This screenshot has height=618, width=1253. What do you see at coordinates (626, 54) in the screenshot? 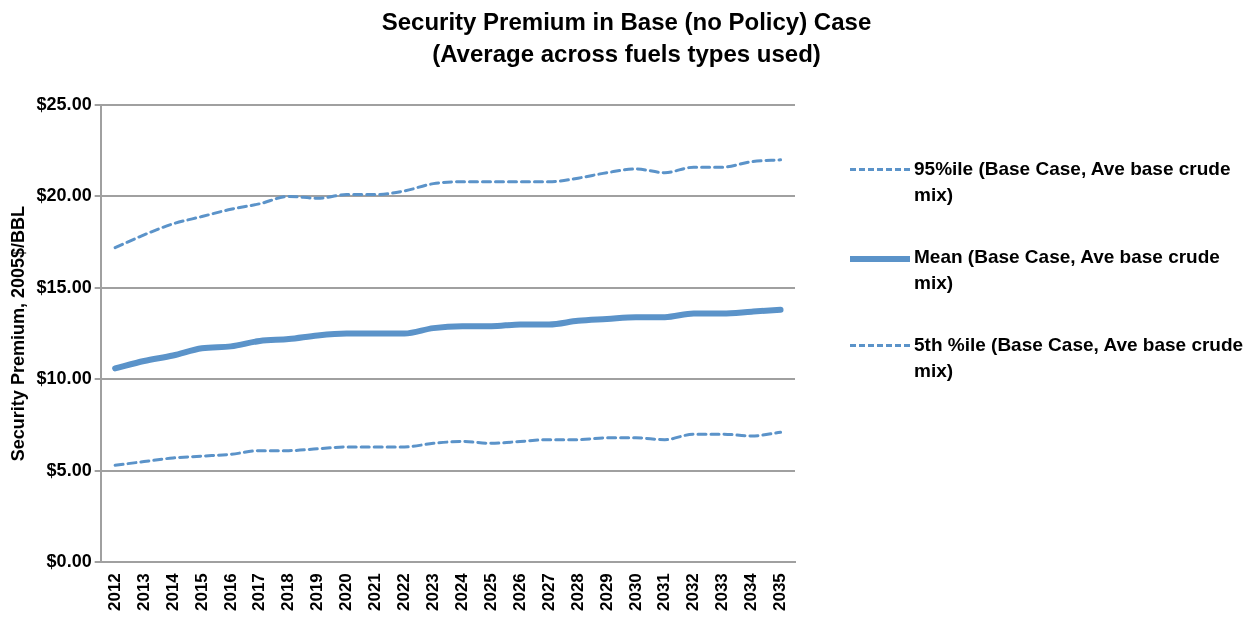
I see `chart-subtitle: (Average across fuels types used)` at bounding box center [626, 54].